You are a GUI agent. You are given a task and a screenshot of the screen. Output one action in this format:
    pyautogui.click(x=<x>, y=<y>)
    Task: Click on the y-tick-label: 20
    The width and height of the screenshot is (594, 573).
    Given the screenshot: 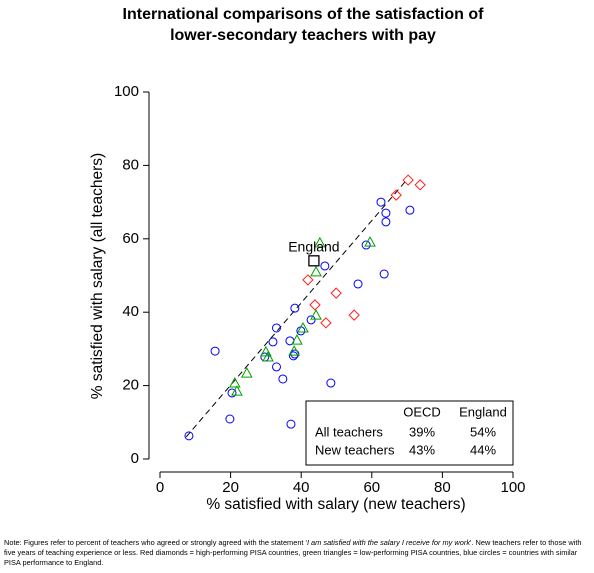 What is the action you would take?
    pyautogui.click(x=130, y=385)
    